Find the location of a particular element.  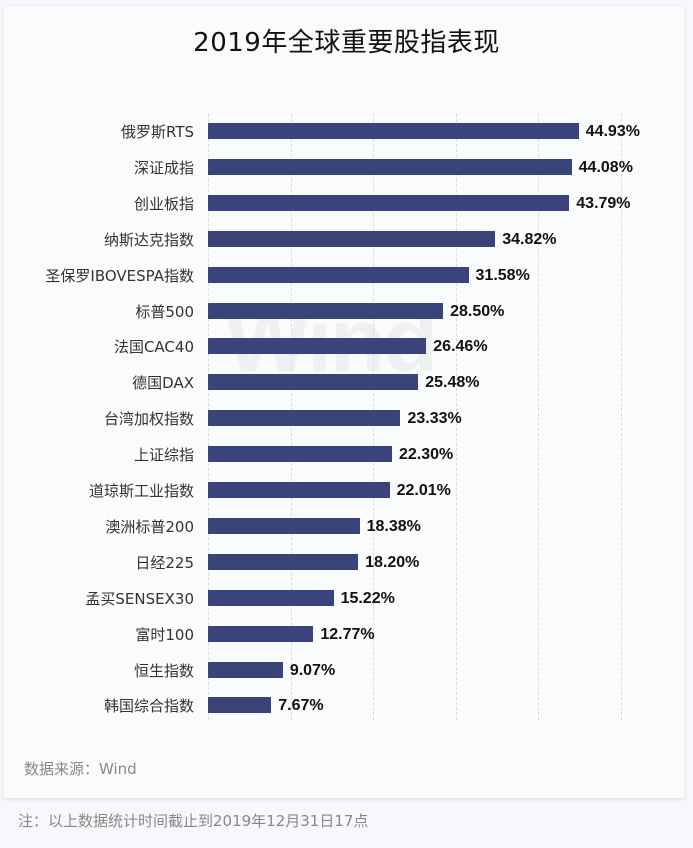

category-label: 圣保罗IBOVESPA指数 is located at coordinates (119, 275).